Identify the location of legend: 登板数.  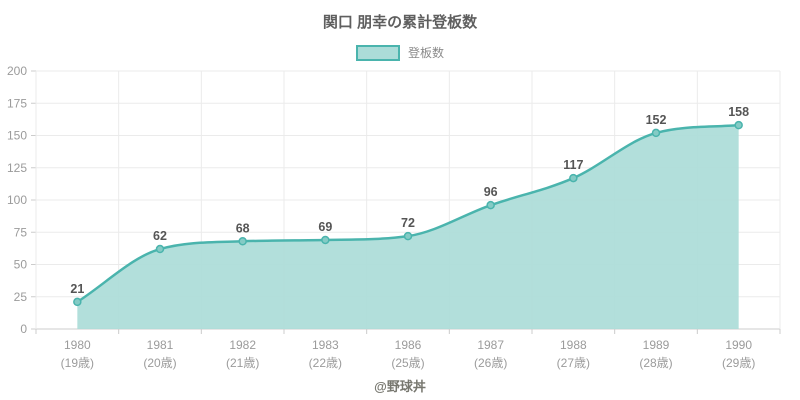
(400, 52).